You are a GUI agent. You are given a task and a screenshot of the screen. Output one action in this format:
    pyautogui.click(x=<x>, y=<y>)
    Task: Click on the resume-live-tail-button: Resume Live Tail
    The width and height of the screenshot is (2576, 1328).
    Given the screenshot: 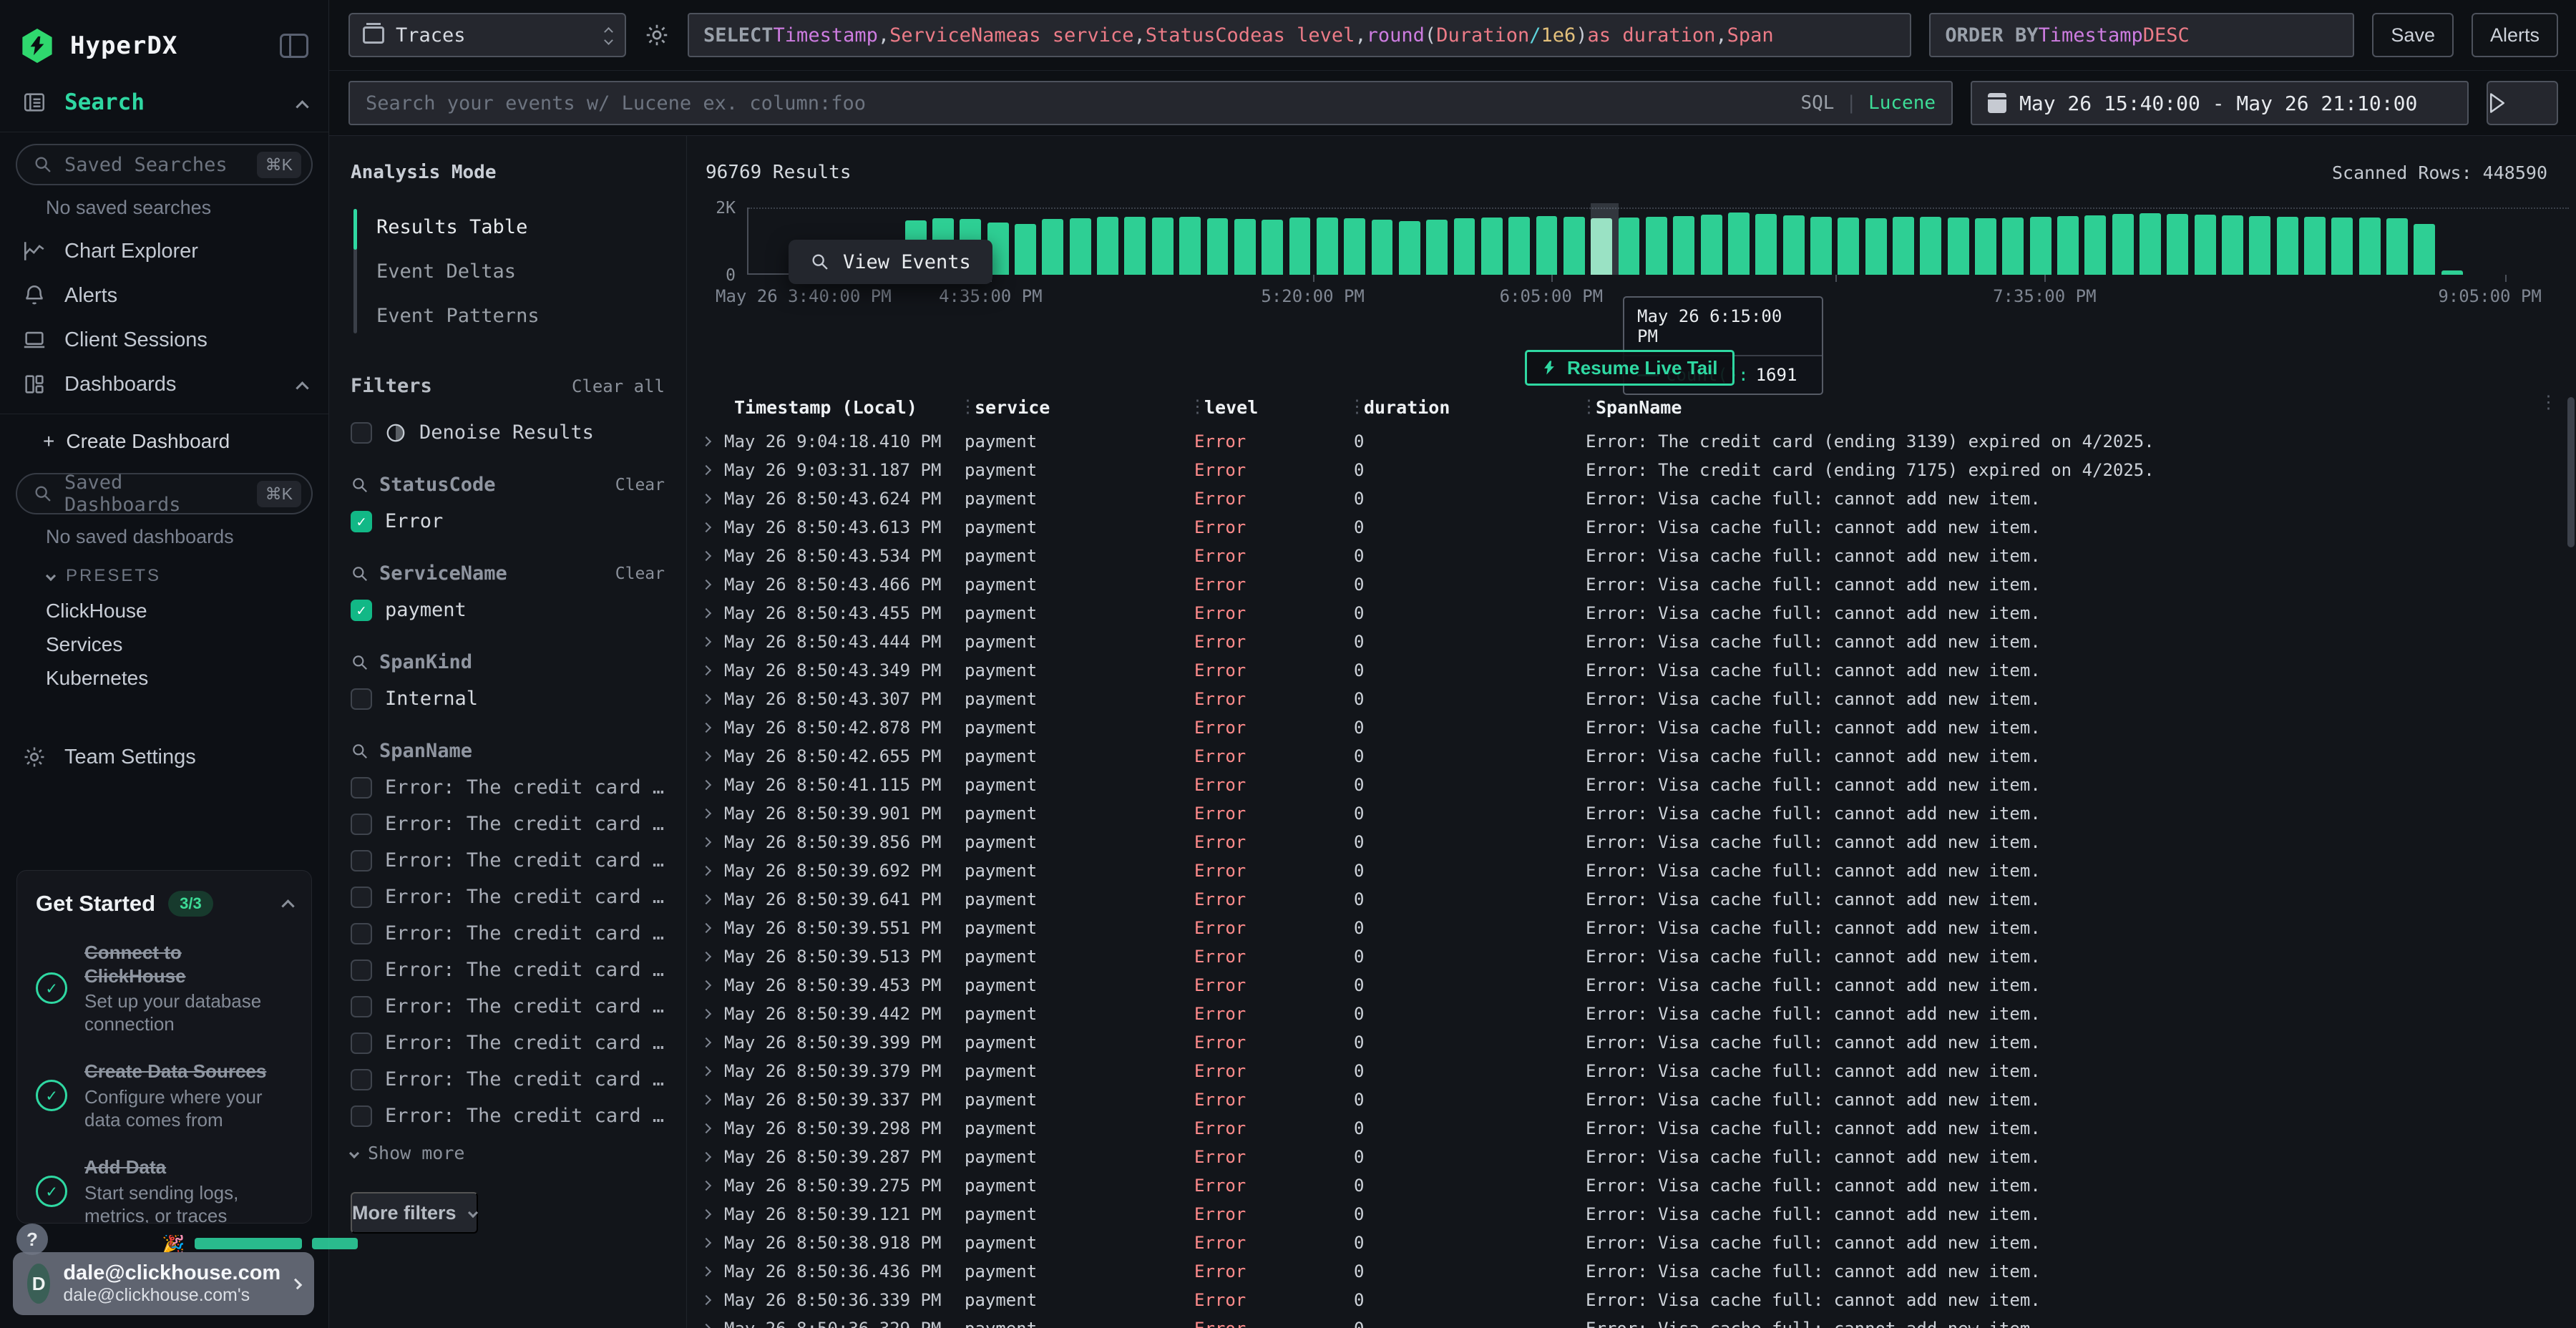 What is the action you would take?
    pyautogui.click(x=1630, y=368)
    